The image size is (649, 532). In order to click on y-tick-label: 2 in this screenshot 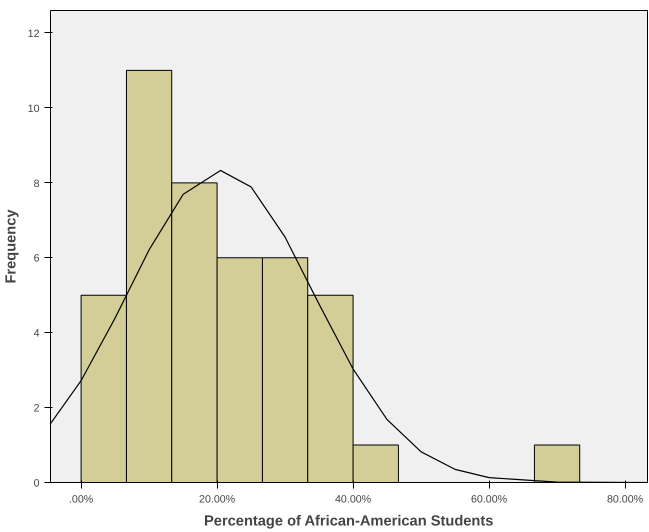, I will do `click(37, 408)`.